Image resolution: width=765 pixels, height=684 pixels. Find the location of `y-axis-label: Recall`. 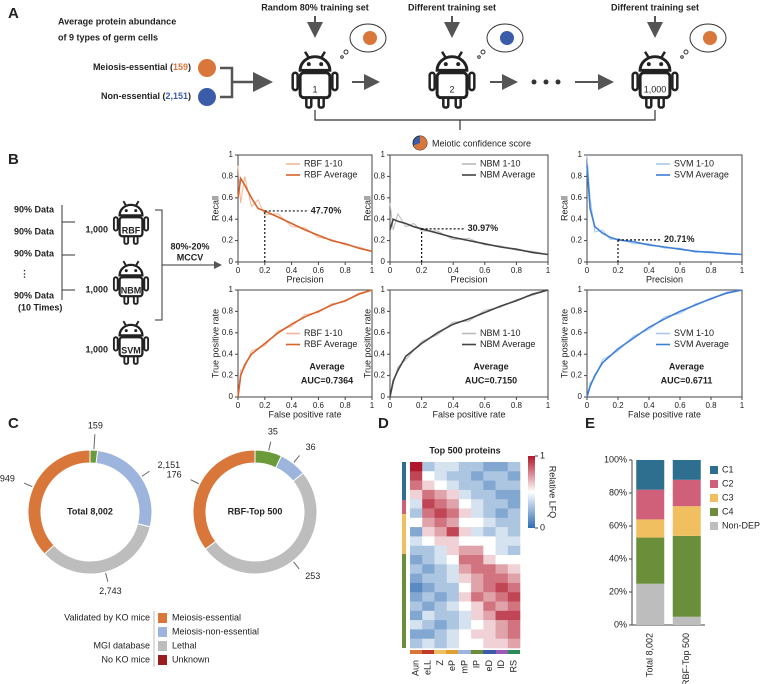

y-axis-label: Recall is located at coordinates (215, 208).